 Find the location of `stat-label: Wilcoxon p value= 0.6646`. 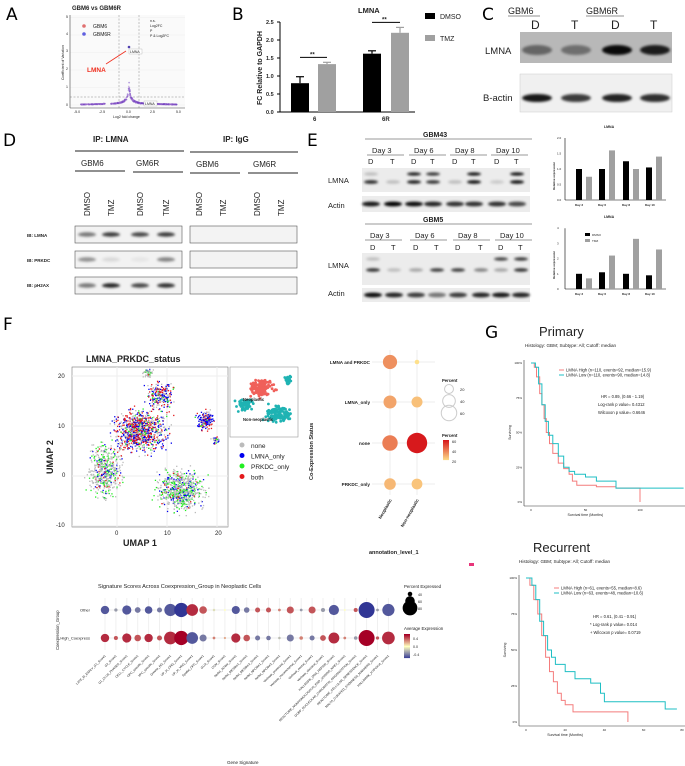

stat-label: Wilcoxon p value= 0.6646 is located at coordinates (622, 412).